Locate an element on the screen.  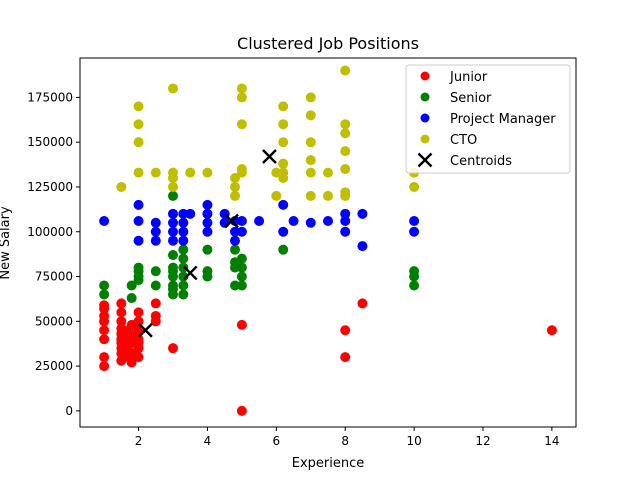
y-tick-label: 75000 is located at coordinates (54, 277).